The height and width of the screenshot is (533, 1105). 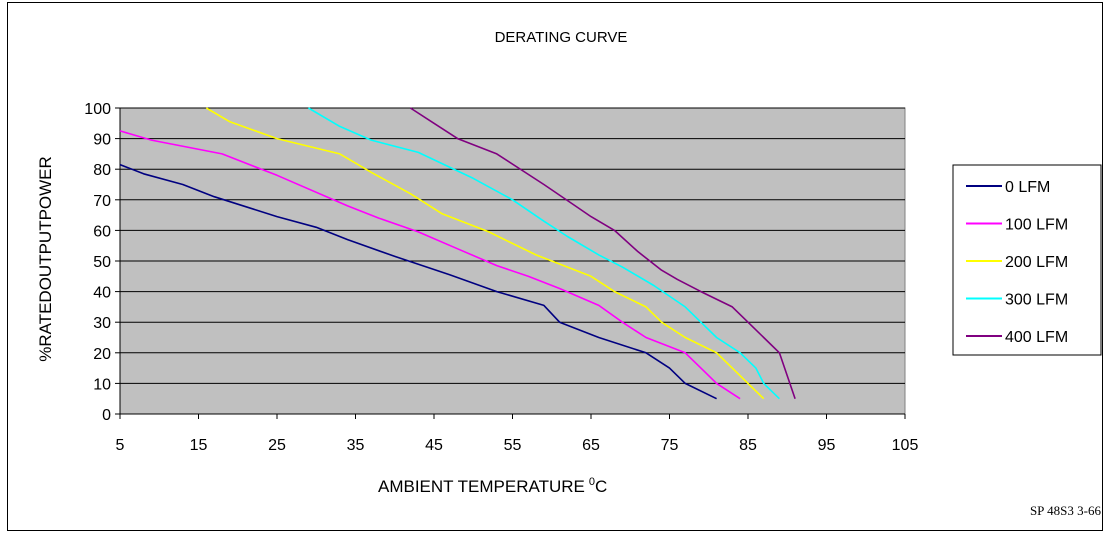 I want to click on x-tick-label: 105, so click(x=905, y=445).